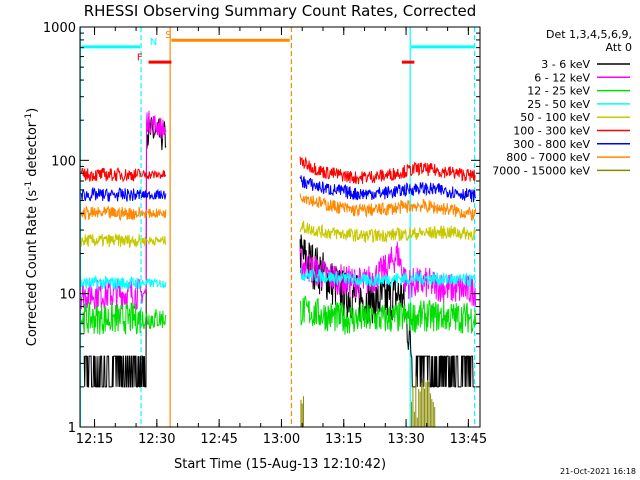  I want to click on legend-entry-label: 300 - 800 keV, so click(551, 144).